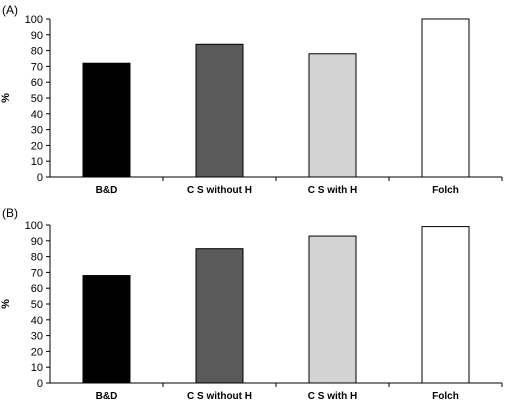 This screenshot has height=403, width=508. Describe the element at coordinates (219, 190) in the screenshot. I see `category-label-a-1: C S without H` at that location.